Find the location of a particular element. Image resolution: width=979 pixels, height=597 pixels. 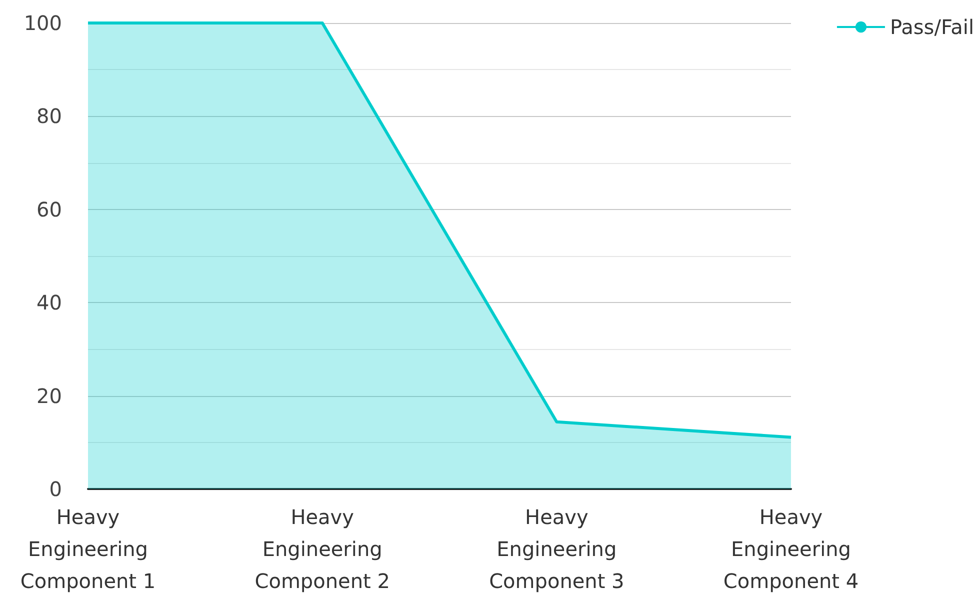

y-tick-label: 20 is located at coordinates (49, 396).